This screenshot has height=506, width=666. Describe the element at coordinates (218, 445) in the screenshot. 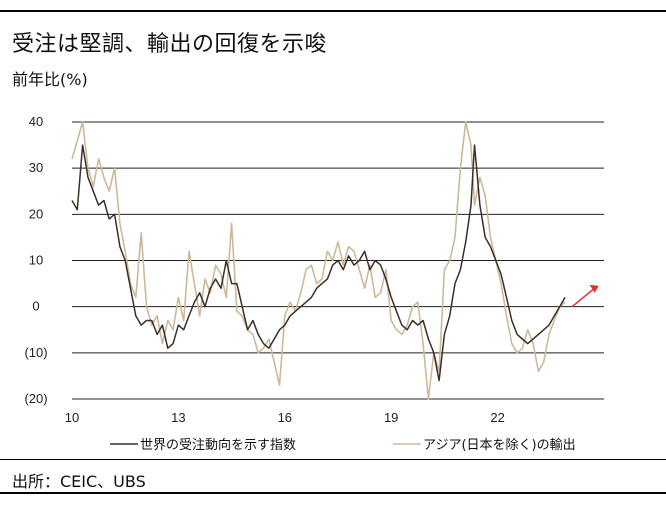

I see `legend-label-orders: 世界の受注動向を示す指数` at that location.